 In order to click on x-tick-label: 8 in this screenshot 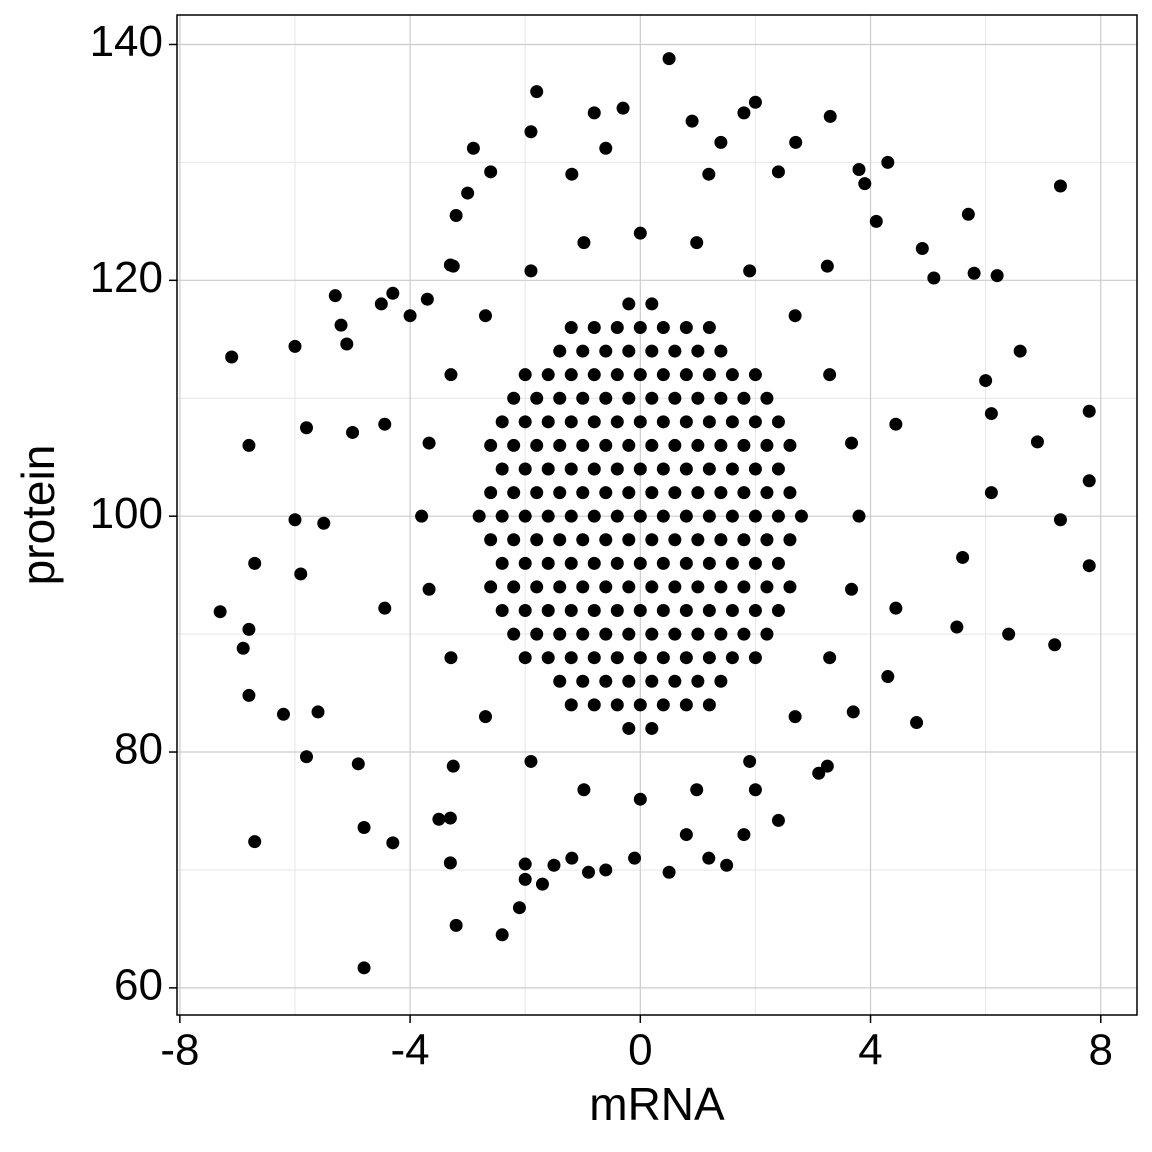, I will do `click(1100, 1050)`.